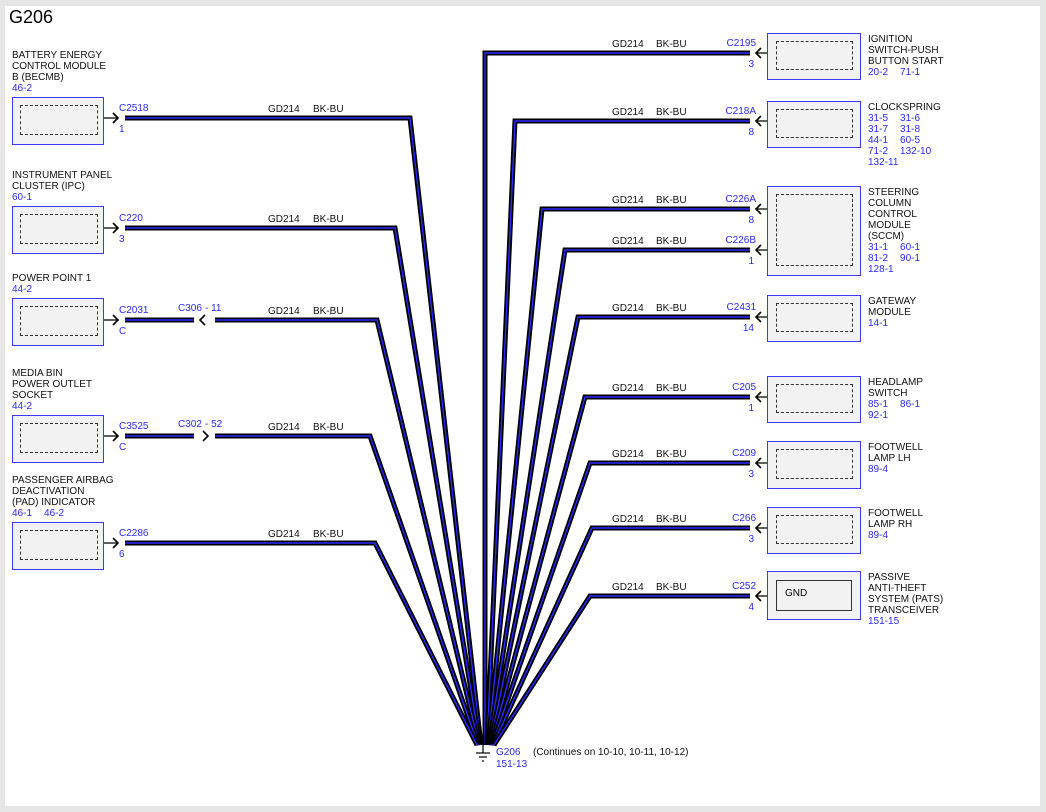 The height and width of the screenshot is (812, 1046). I want to click on page-ref-link: 31-7, so click(878, 129).